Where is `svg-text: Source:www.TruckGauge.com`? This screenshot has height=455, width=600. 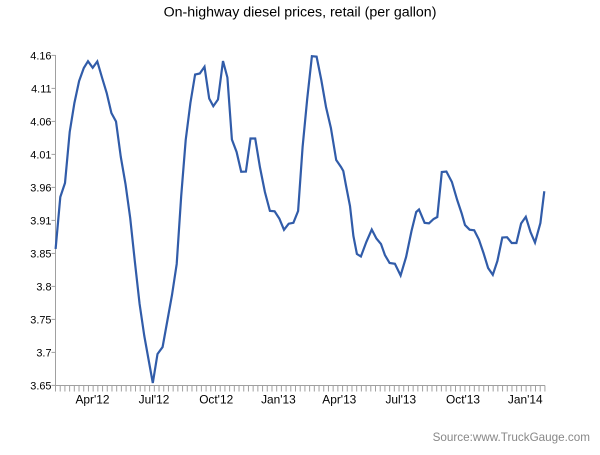 svg-text: Source:www.TruckGauge.com is located at coordinates (511, 437).